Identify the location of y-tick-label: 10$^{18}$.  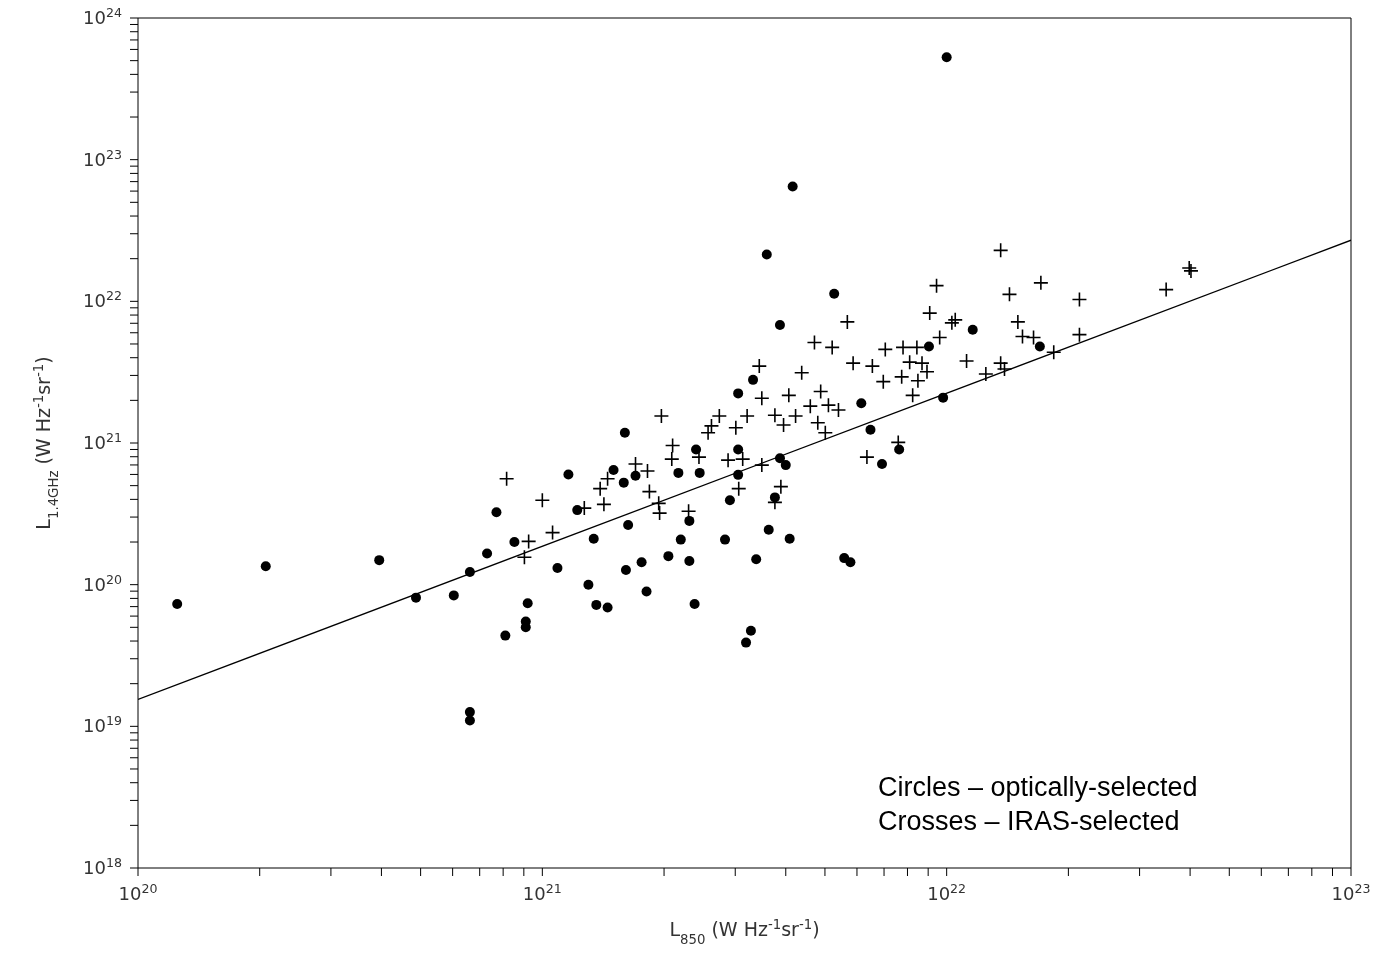
(102, 866).